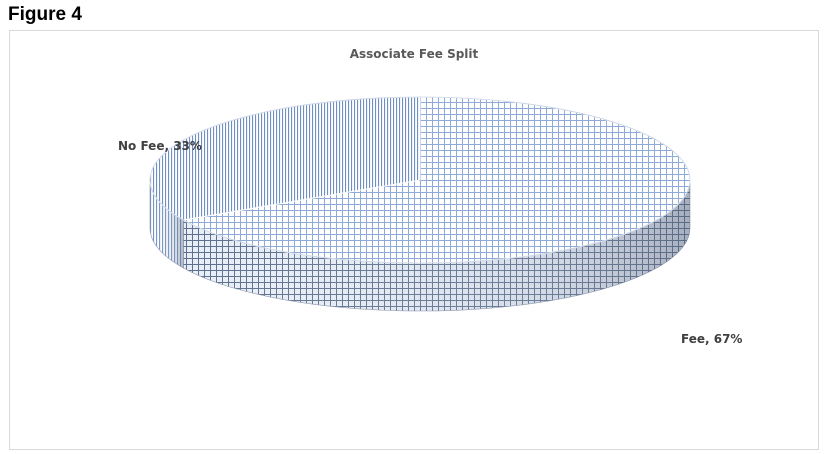 The image size is (824, 454). Describe the element at coordinates (160, 146) in the screenshot. I see `data-label-no-fee: No Fee, 33%` at that location.